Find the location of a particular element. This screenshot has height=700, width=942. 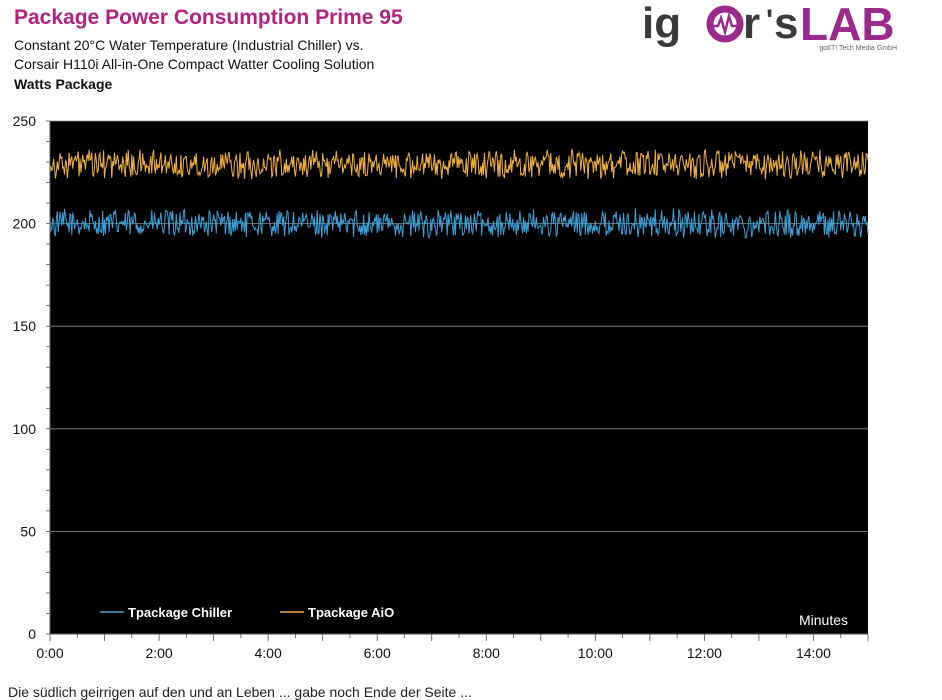

logo-text-s: s is located at coordinates (786, 24).